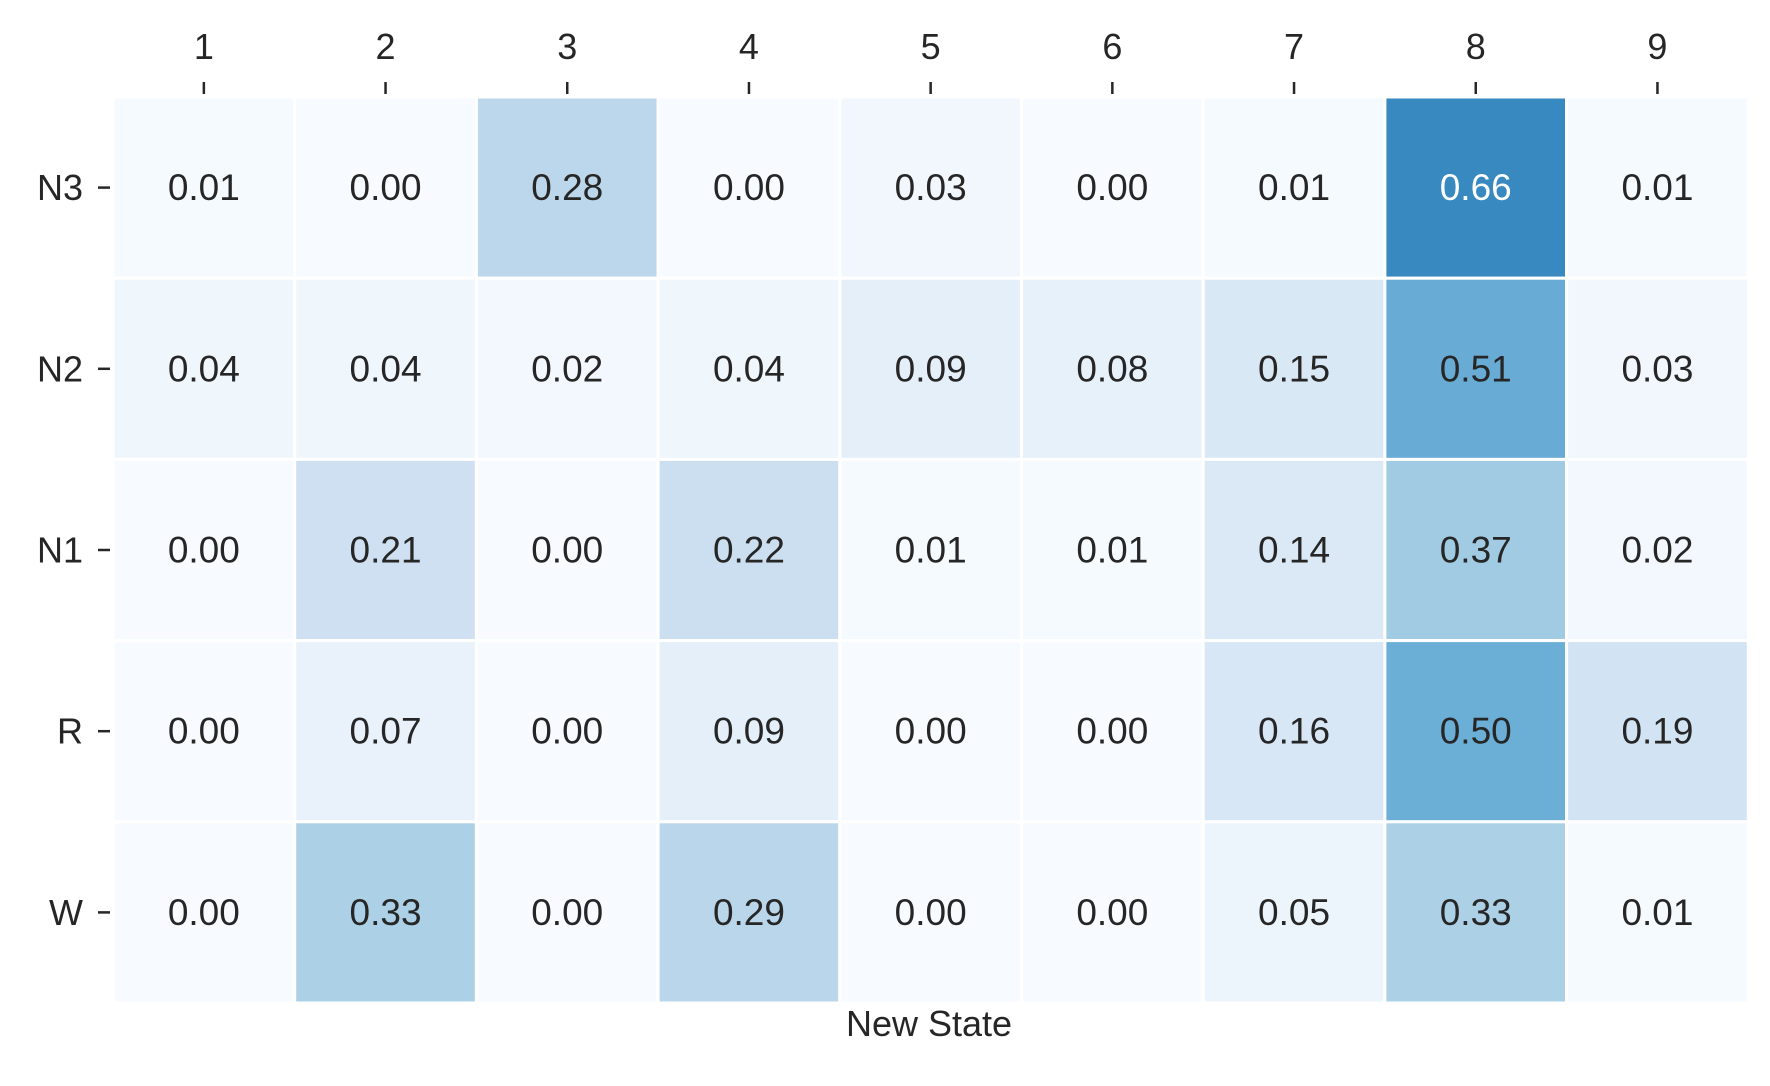 Image resolution: width=1770 pixels, height=1086 pixels. I want to click on cell-value-label-N3-5: 0.03, so click(931, 187).